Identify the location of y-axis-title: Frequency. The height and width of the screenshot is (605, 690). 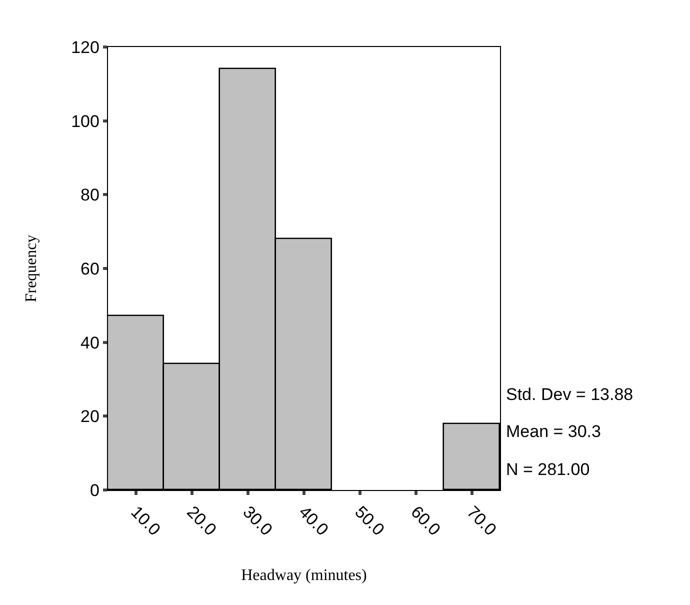
(31, 268).